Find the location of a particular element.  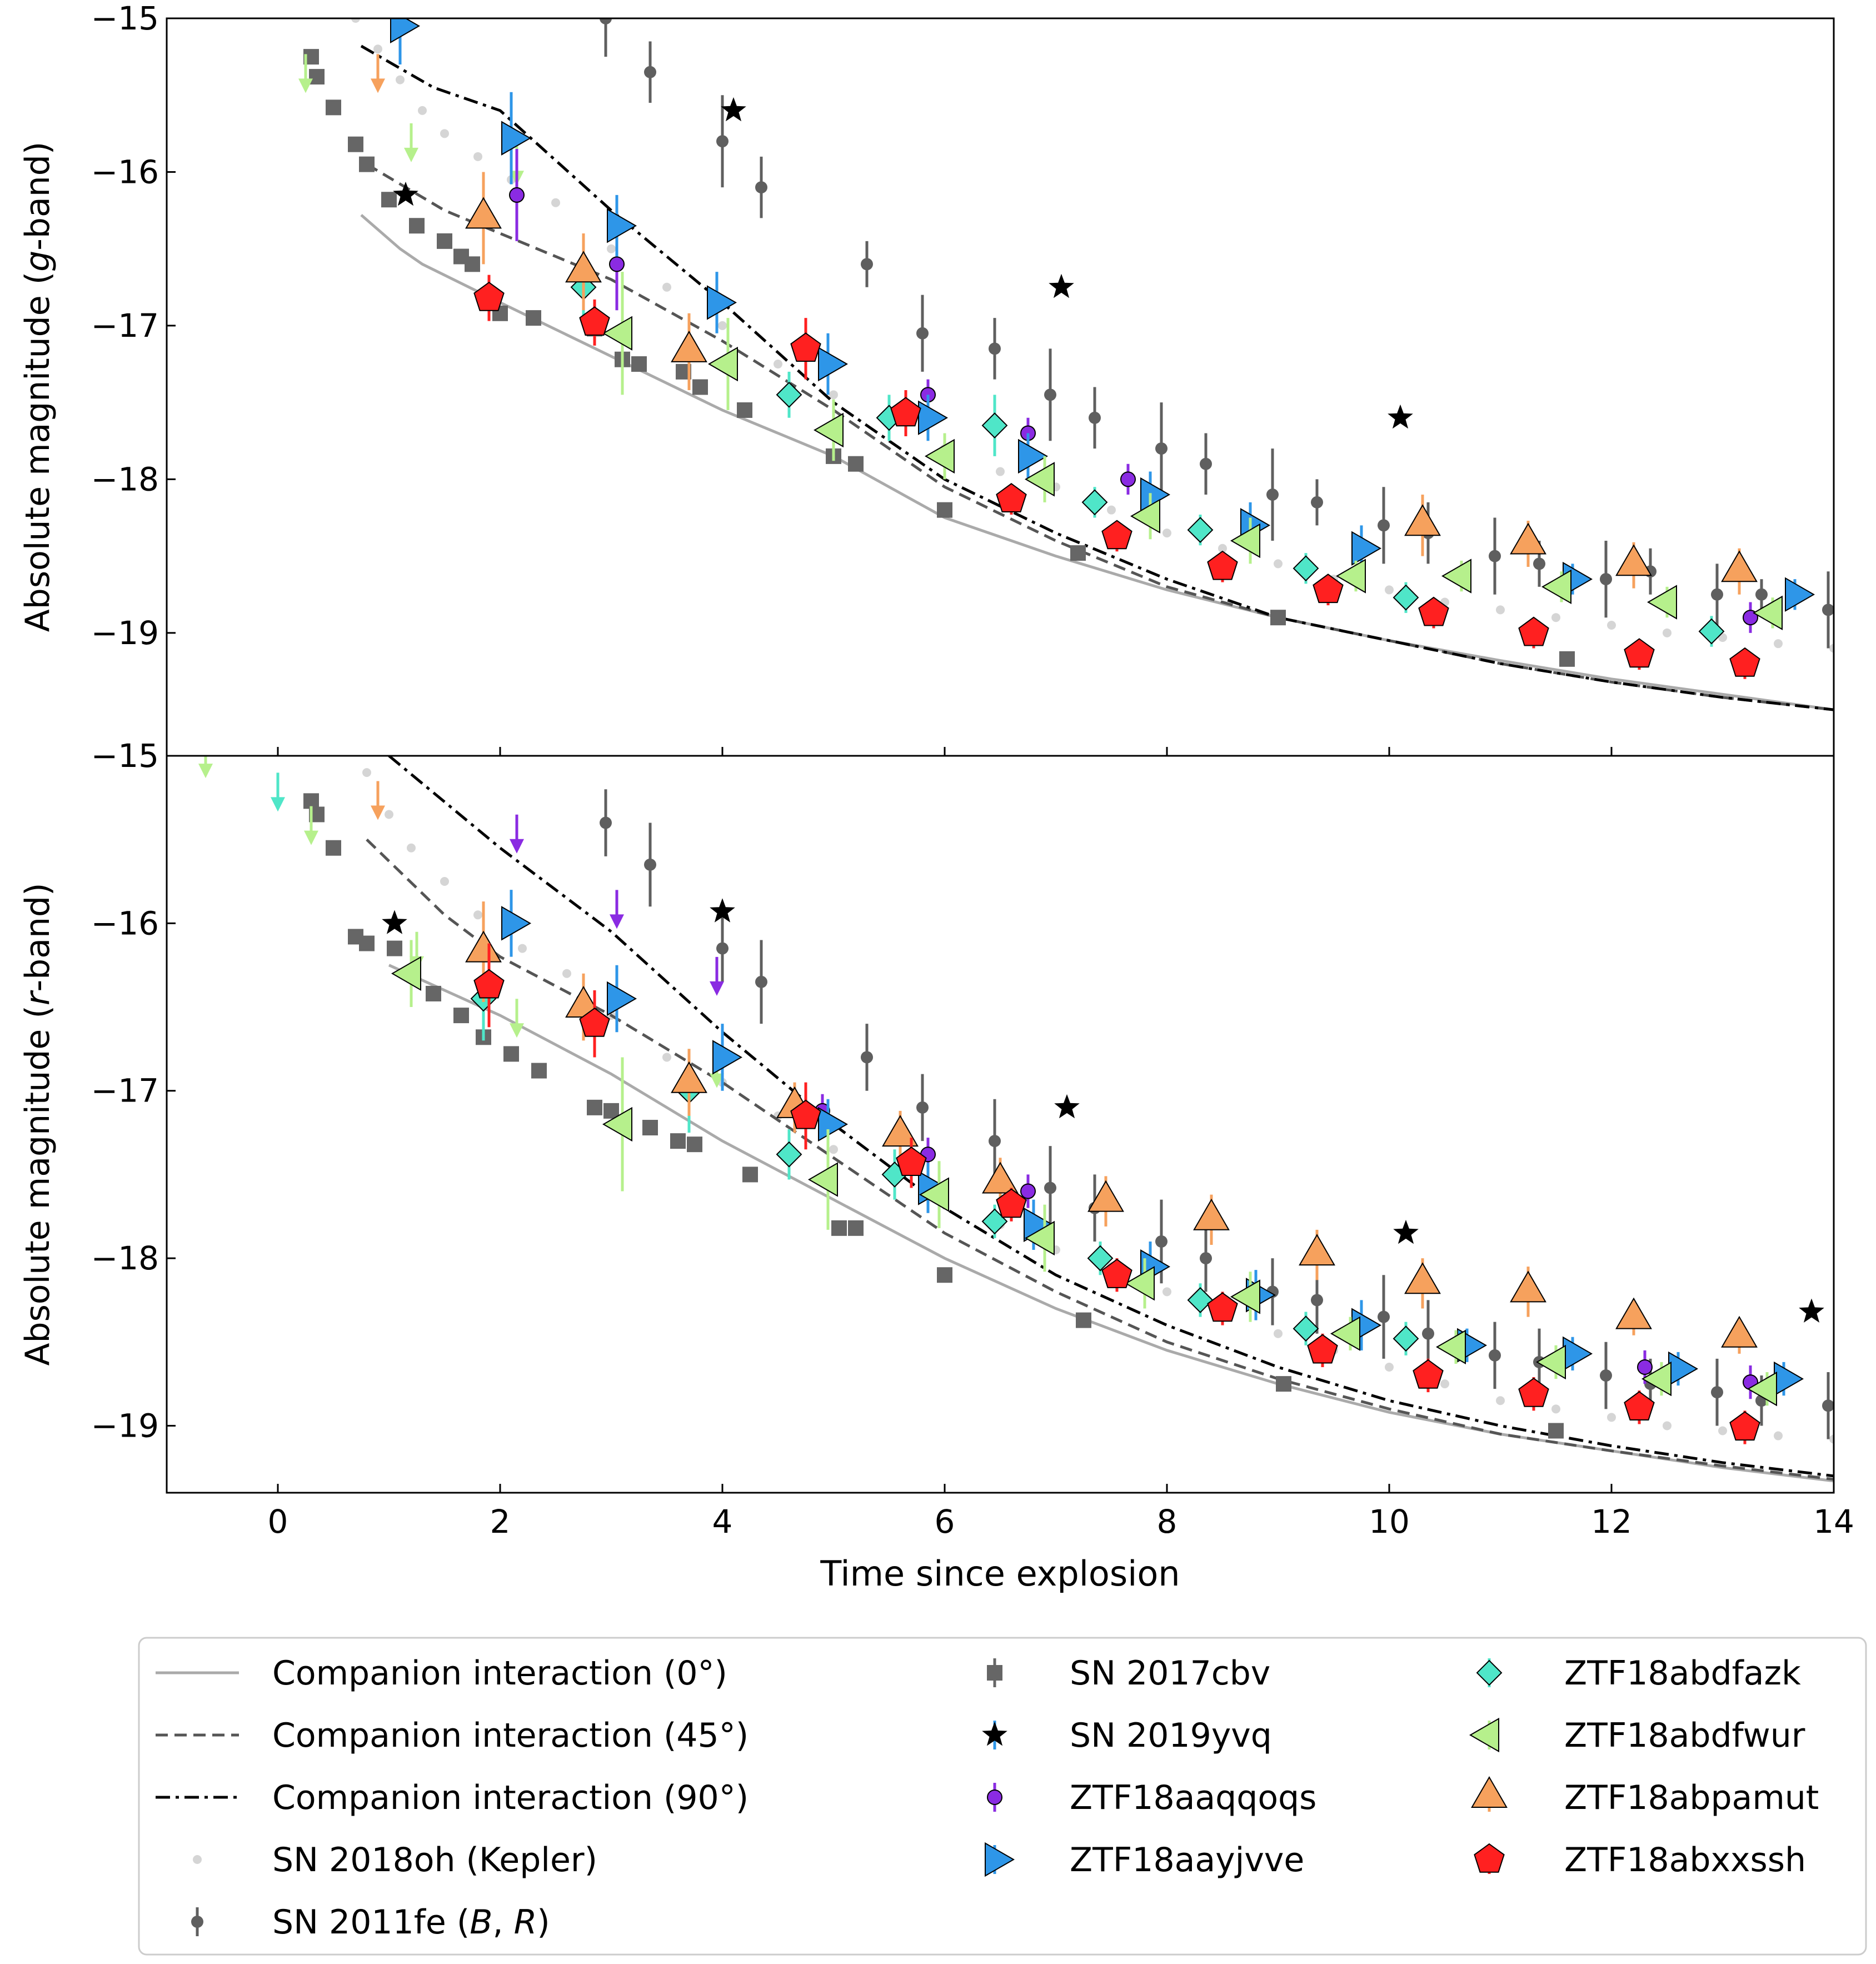

legend-label: SN 2018oh (Kepler) is located at coordinates (434, 1860).